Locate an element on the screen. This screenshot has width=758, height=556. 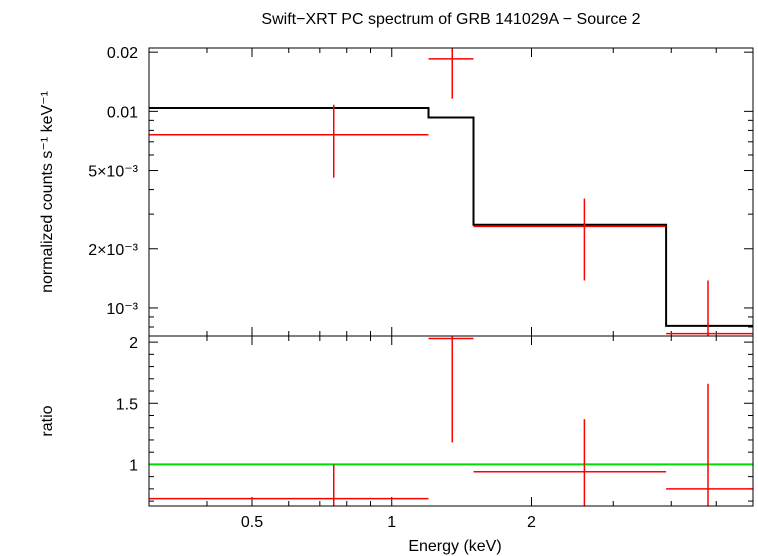
y-tick-label: 0.01 is located at coordinates (122, 112).